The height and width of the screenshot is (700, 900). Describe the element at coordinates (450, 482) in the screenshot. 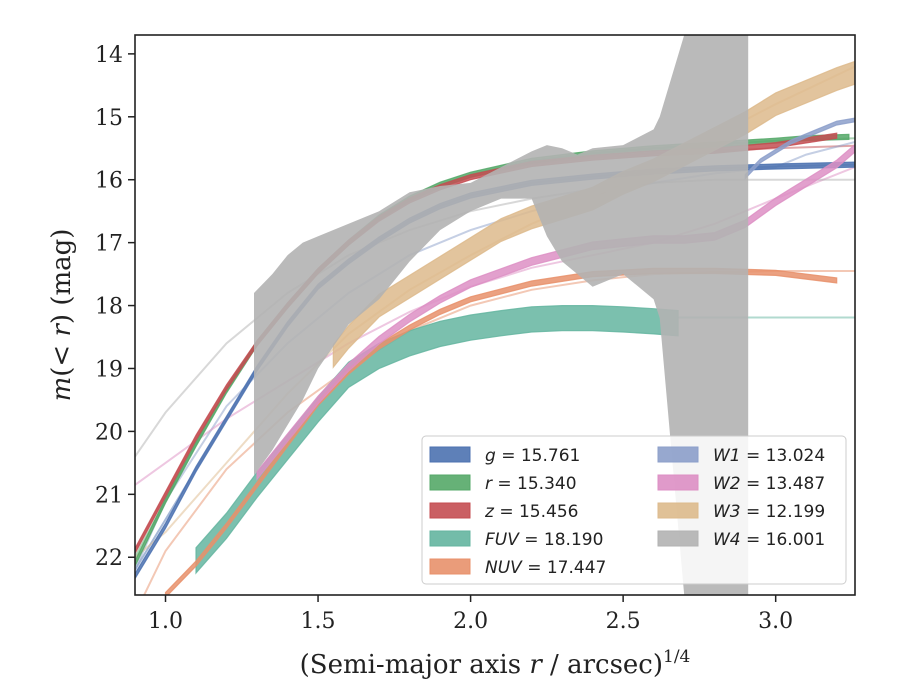

I see `legend-swatch-r` at that location.